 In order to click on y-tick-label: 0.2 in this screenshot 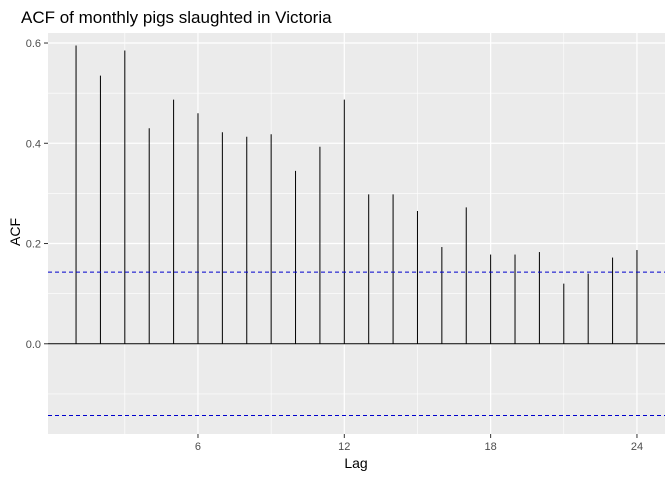, I will do `click(33, 245)`.